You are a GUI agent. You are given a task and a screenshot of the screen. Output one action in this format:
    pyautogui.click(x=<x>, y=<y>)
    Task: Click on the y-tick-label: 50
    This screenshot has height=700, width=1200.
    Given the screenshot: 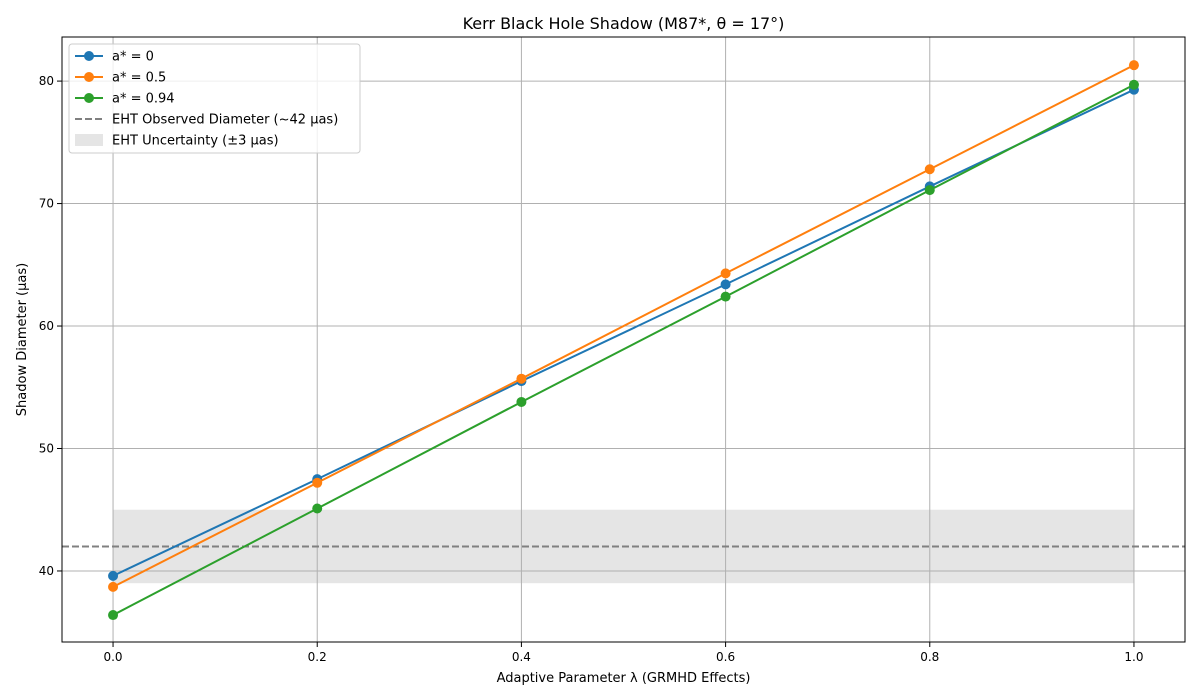 What is the action you would take?
    pyautogui.click(x=46, y=448)
    